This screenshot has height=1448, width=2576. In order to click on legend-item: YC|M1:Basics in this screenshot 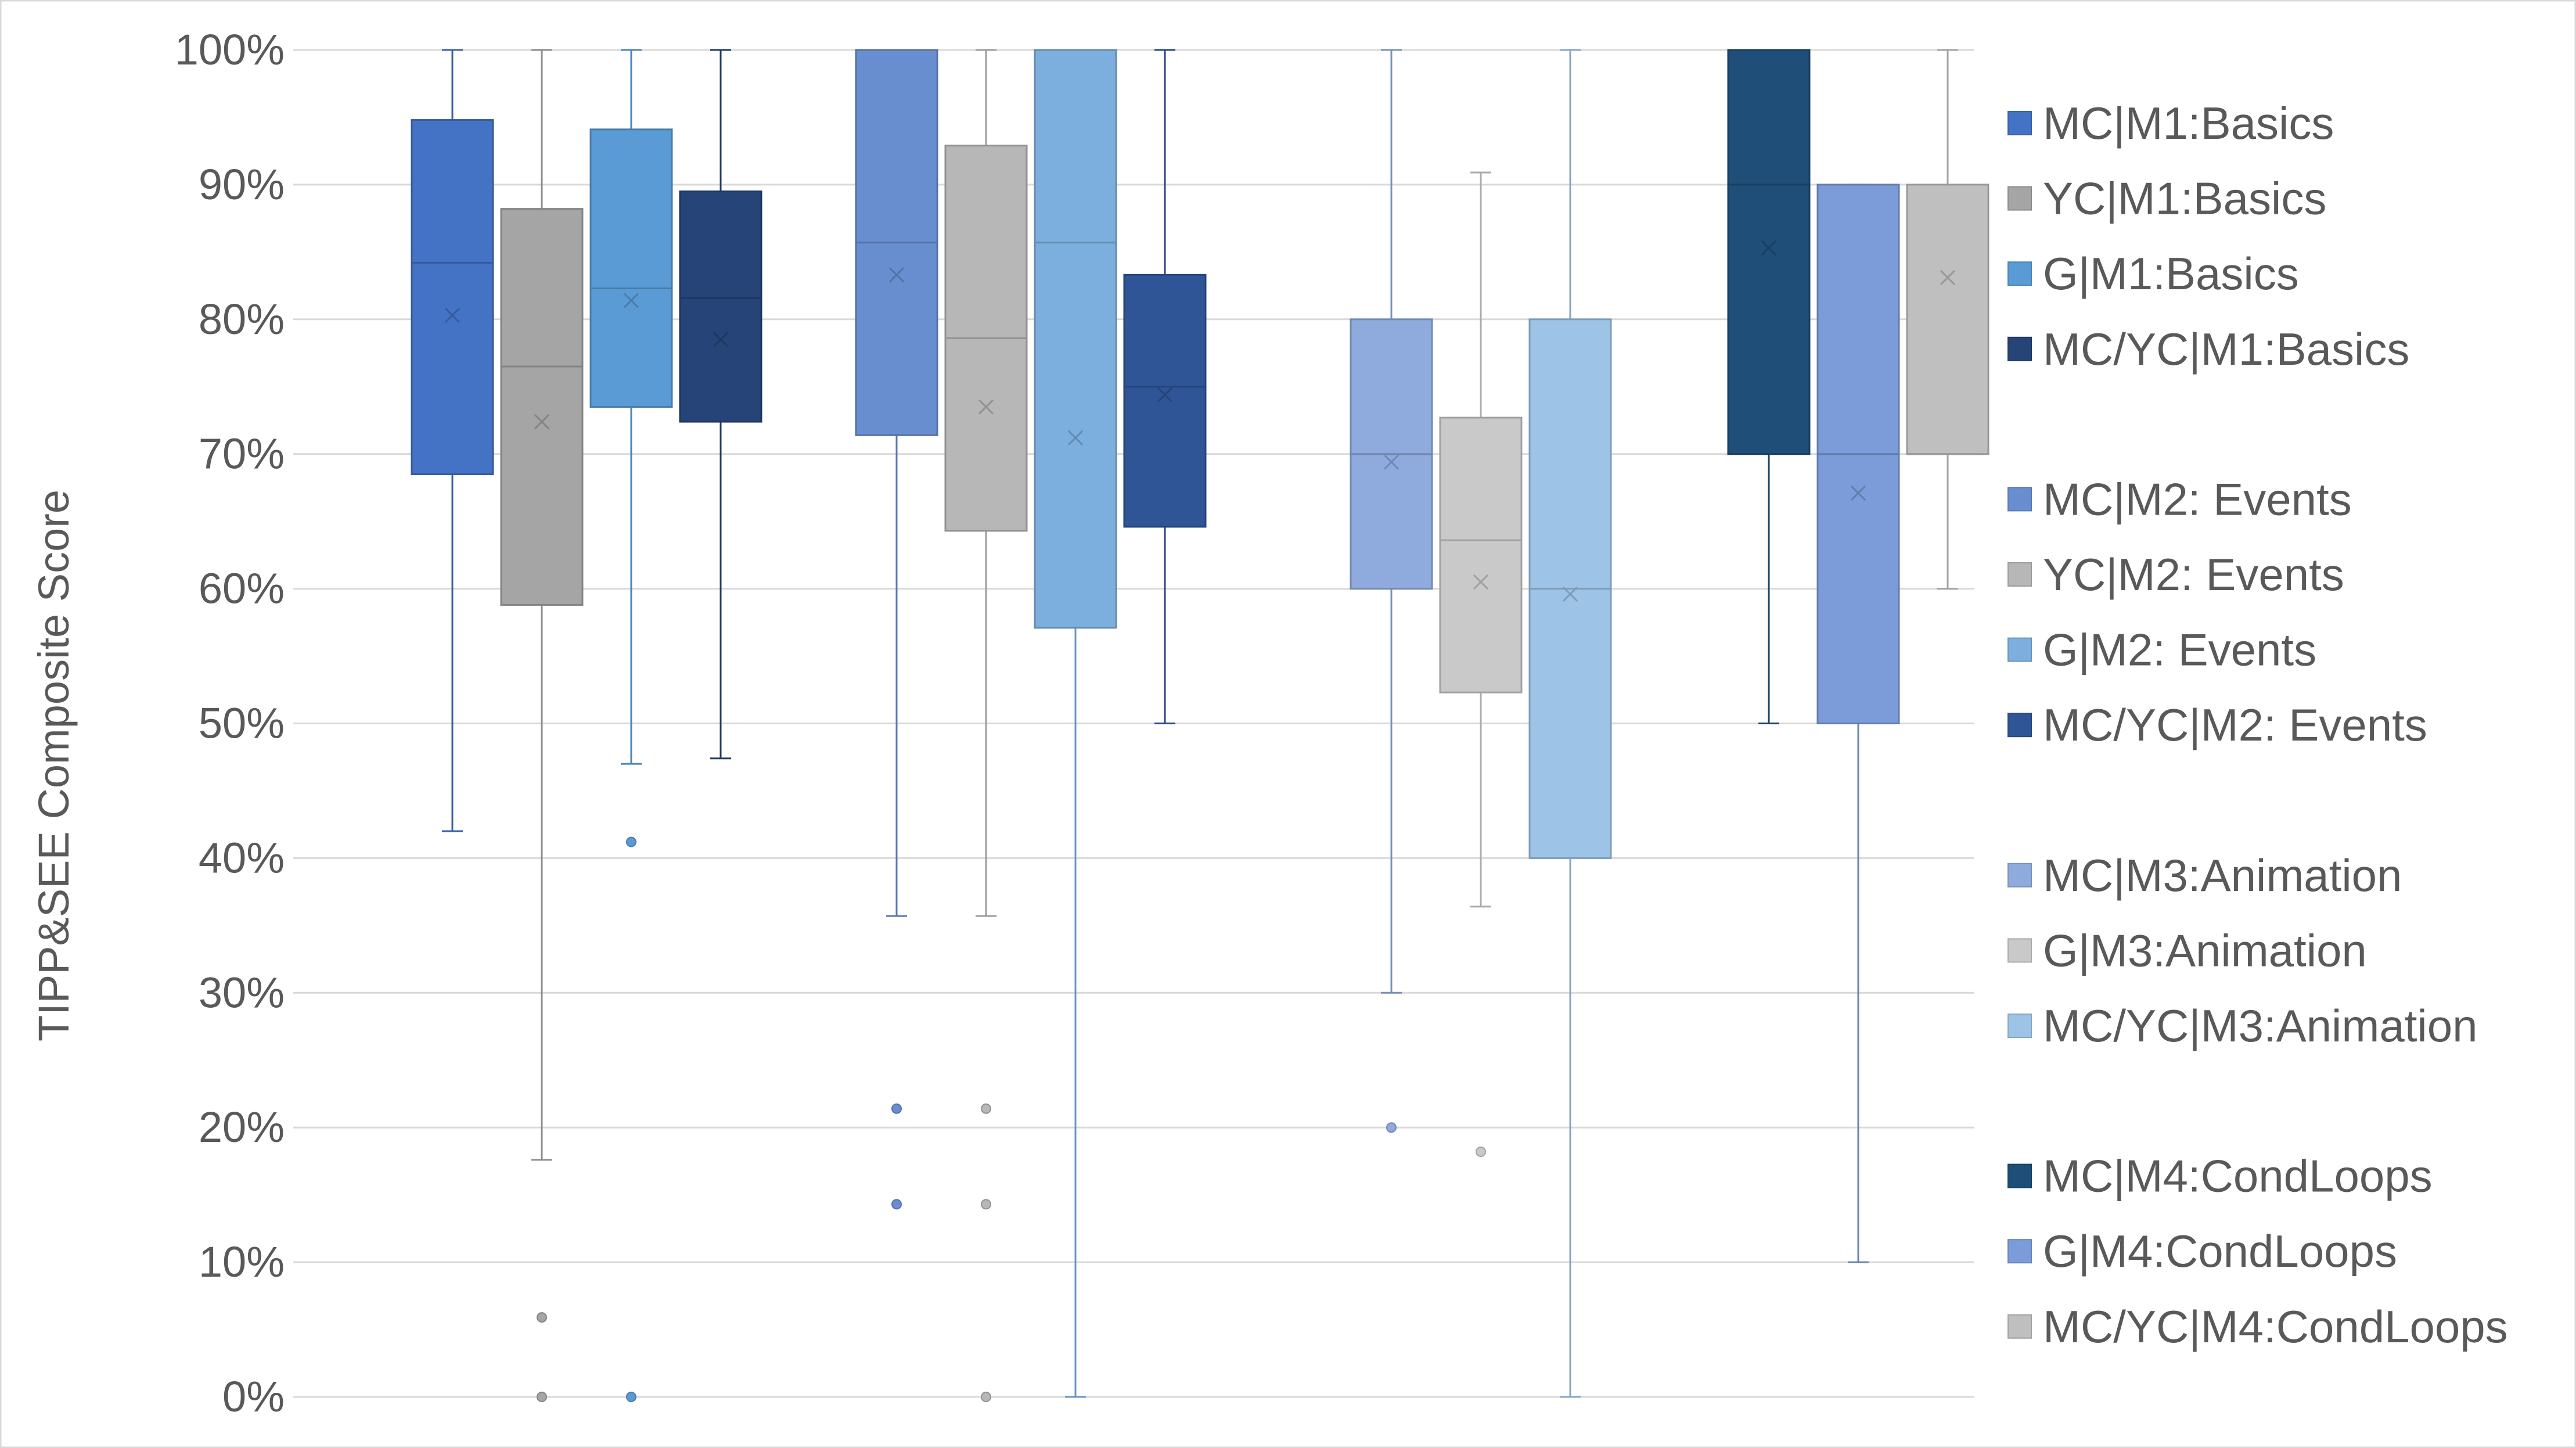, I will do `click(2166, 199)`.